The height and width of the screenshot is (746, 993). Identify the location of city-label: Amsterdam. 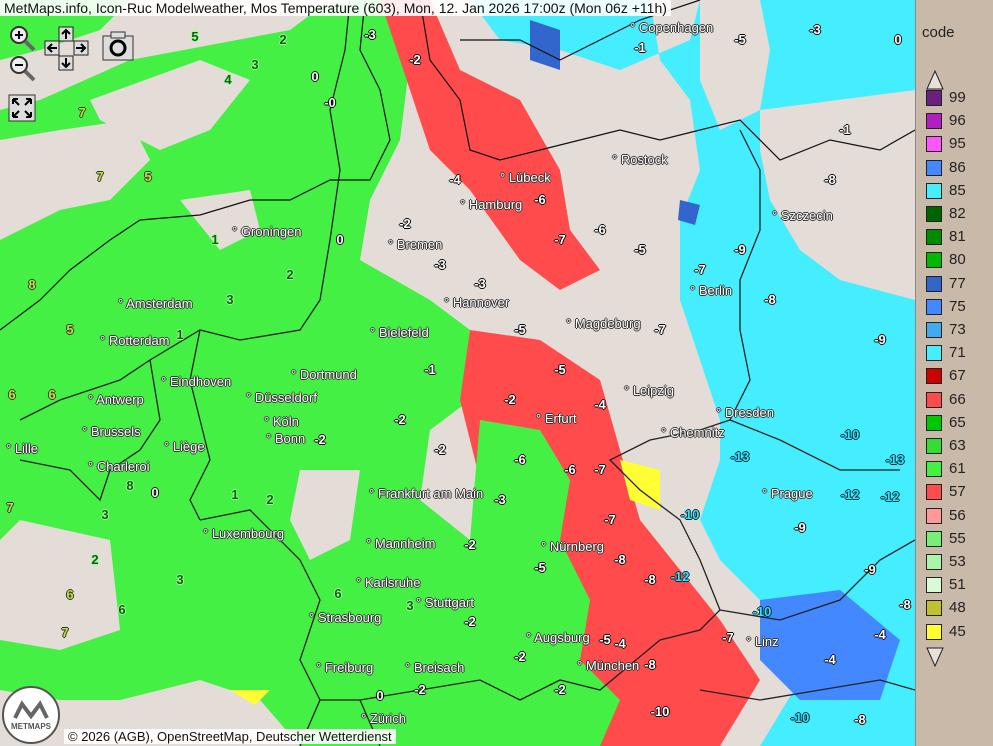
(155, 303).